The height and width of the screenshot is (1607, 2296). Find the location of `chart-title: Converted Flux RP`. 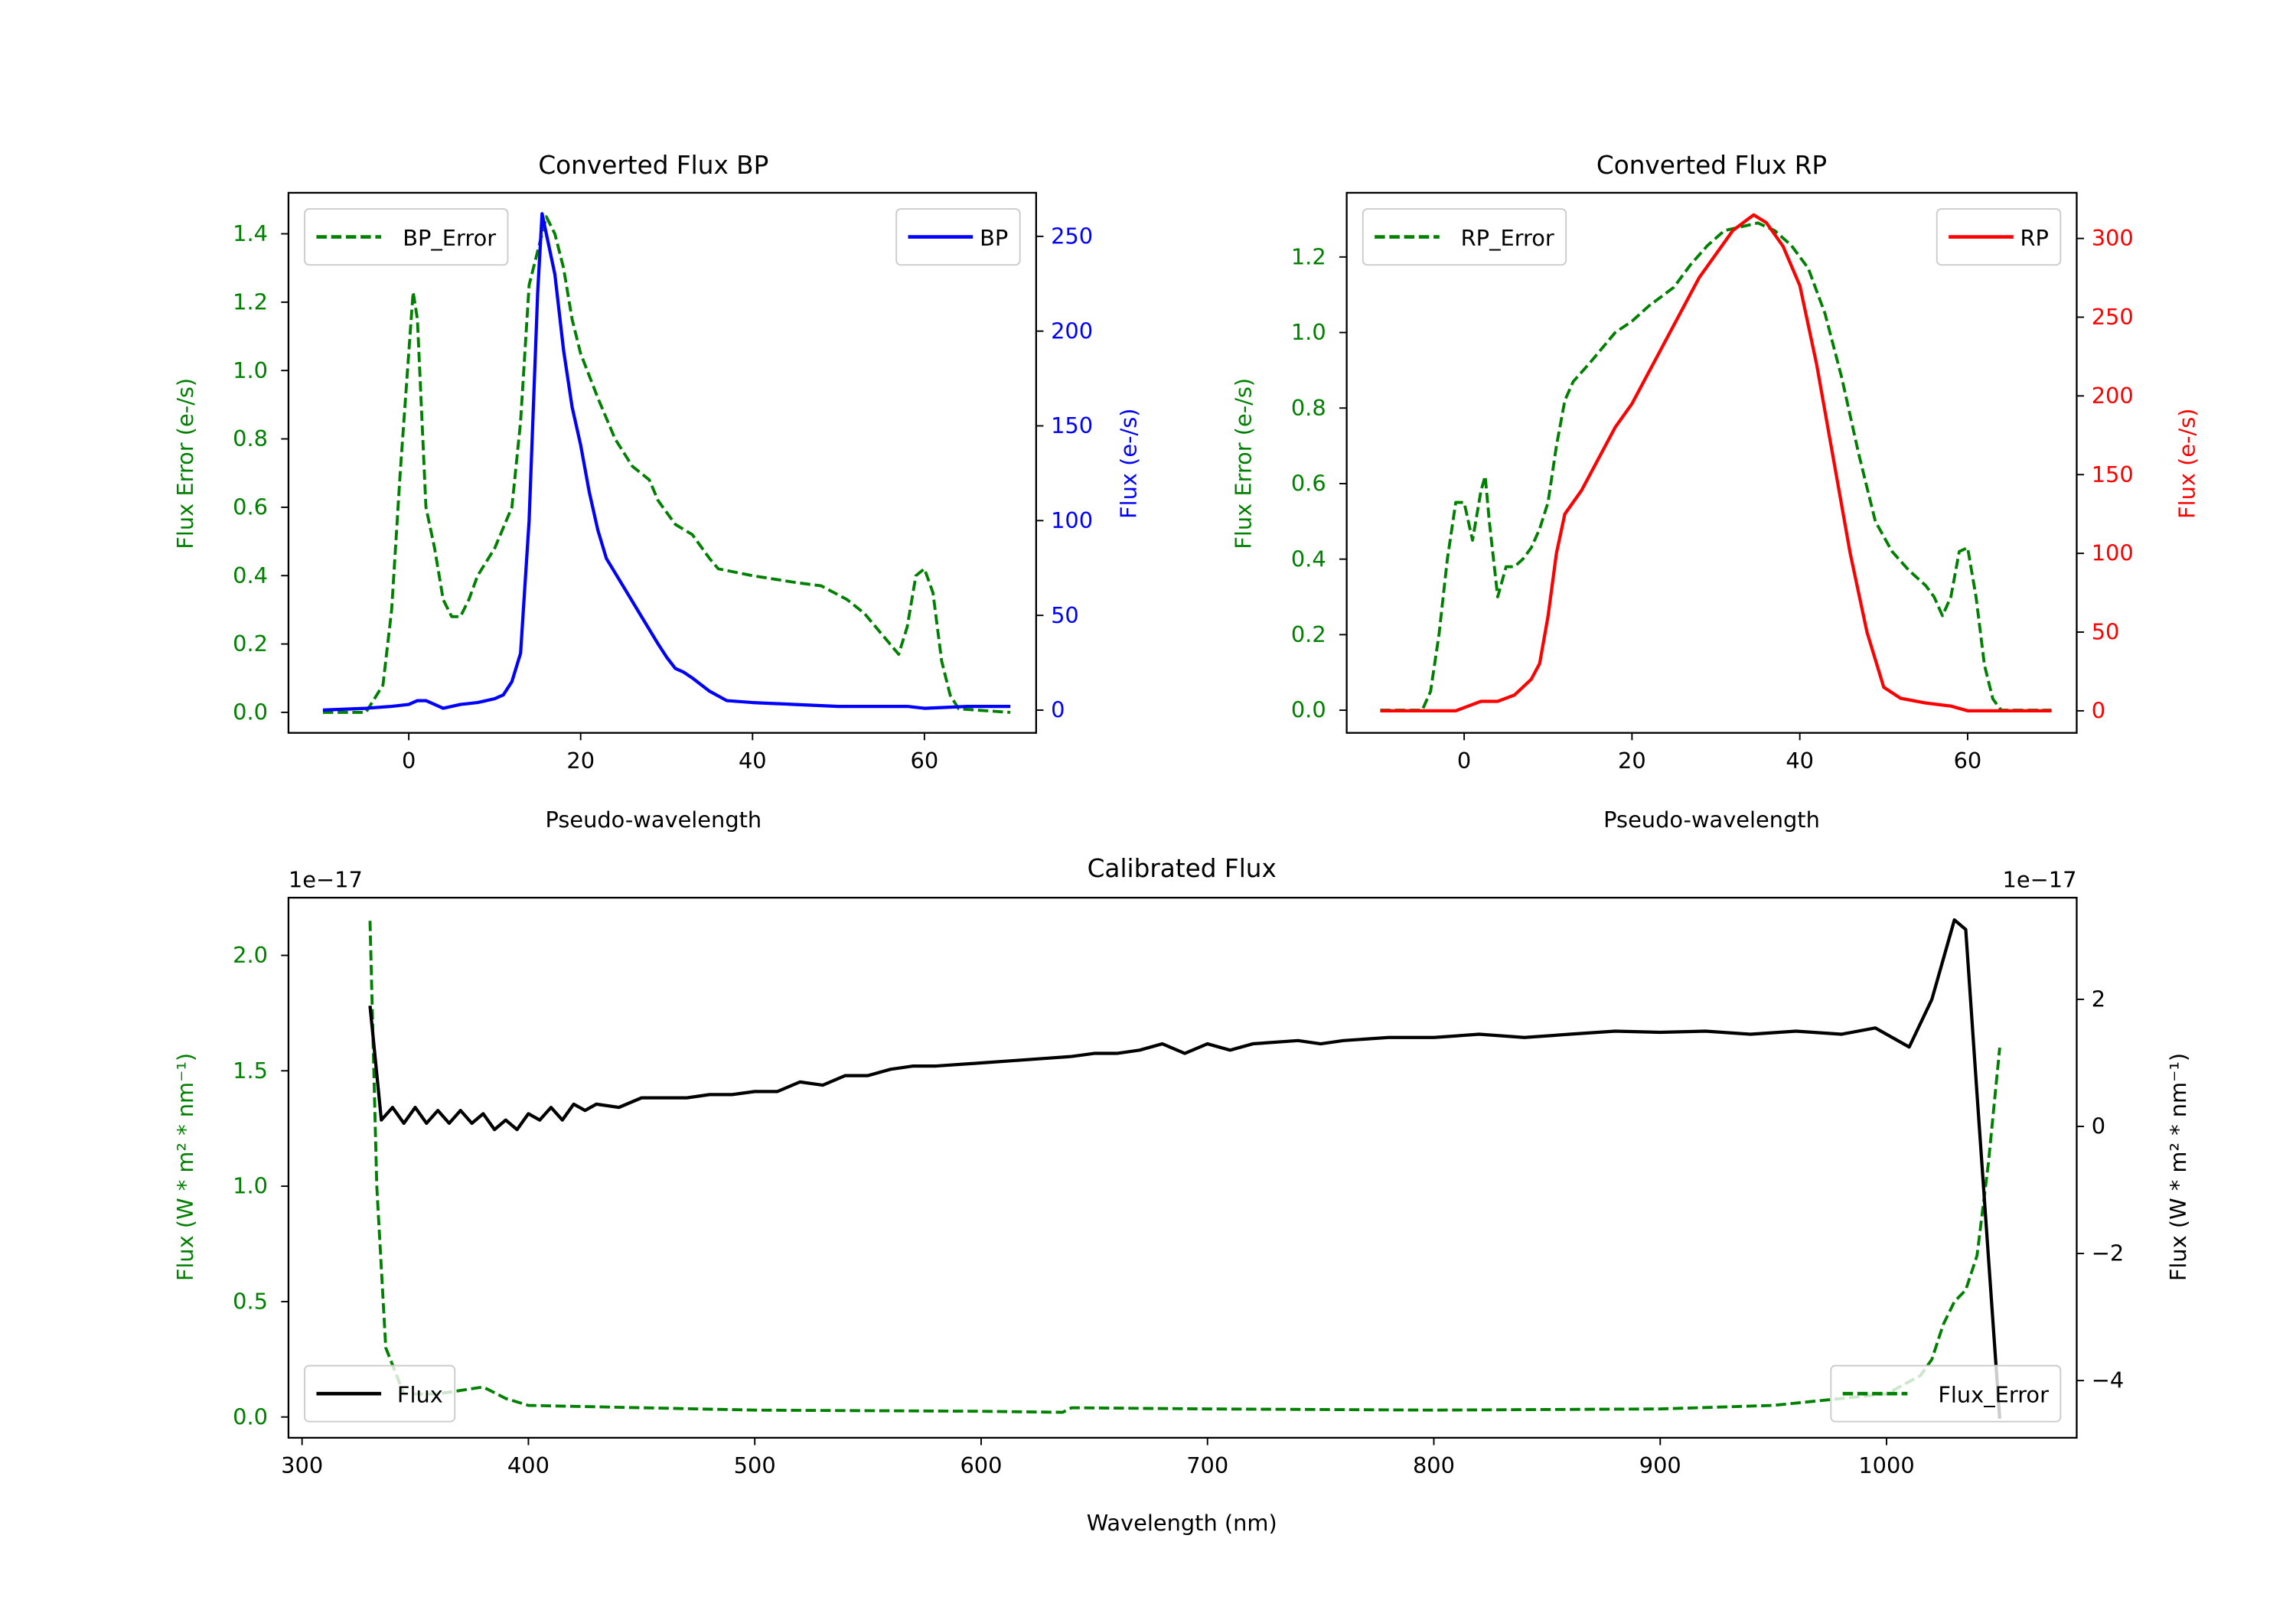

chart-title: Converted Flux RP is located at coordinates (1711, 165).